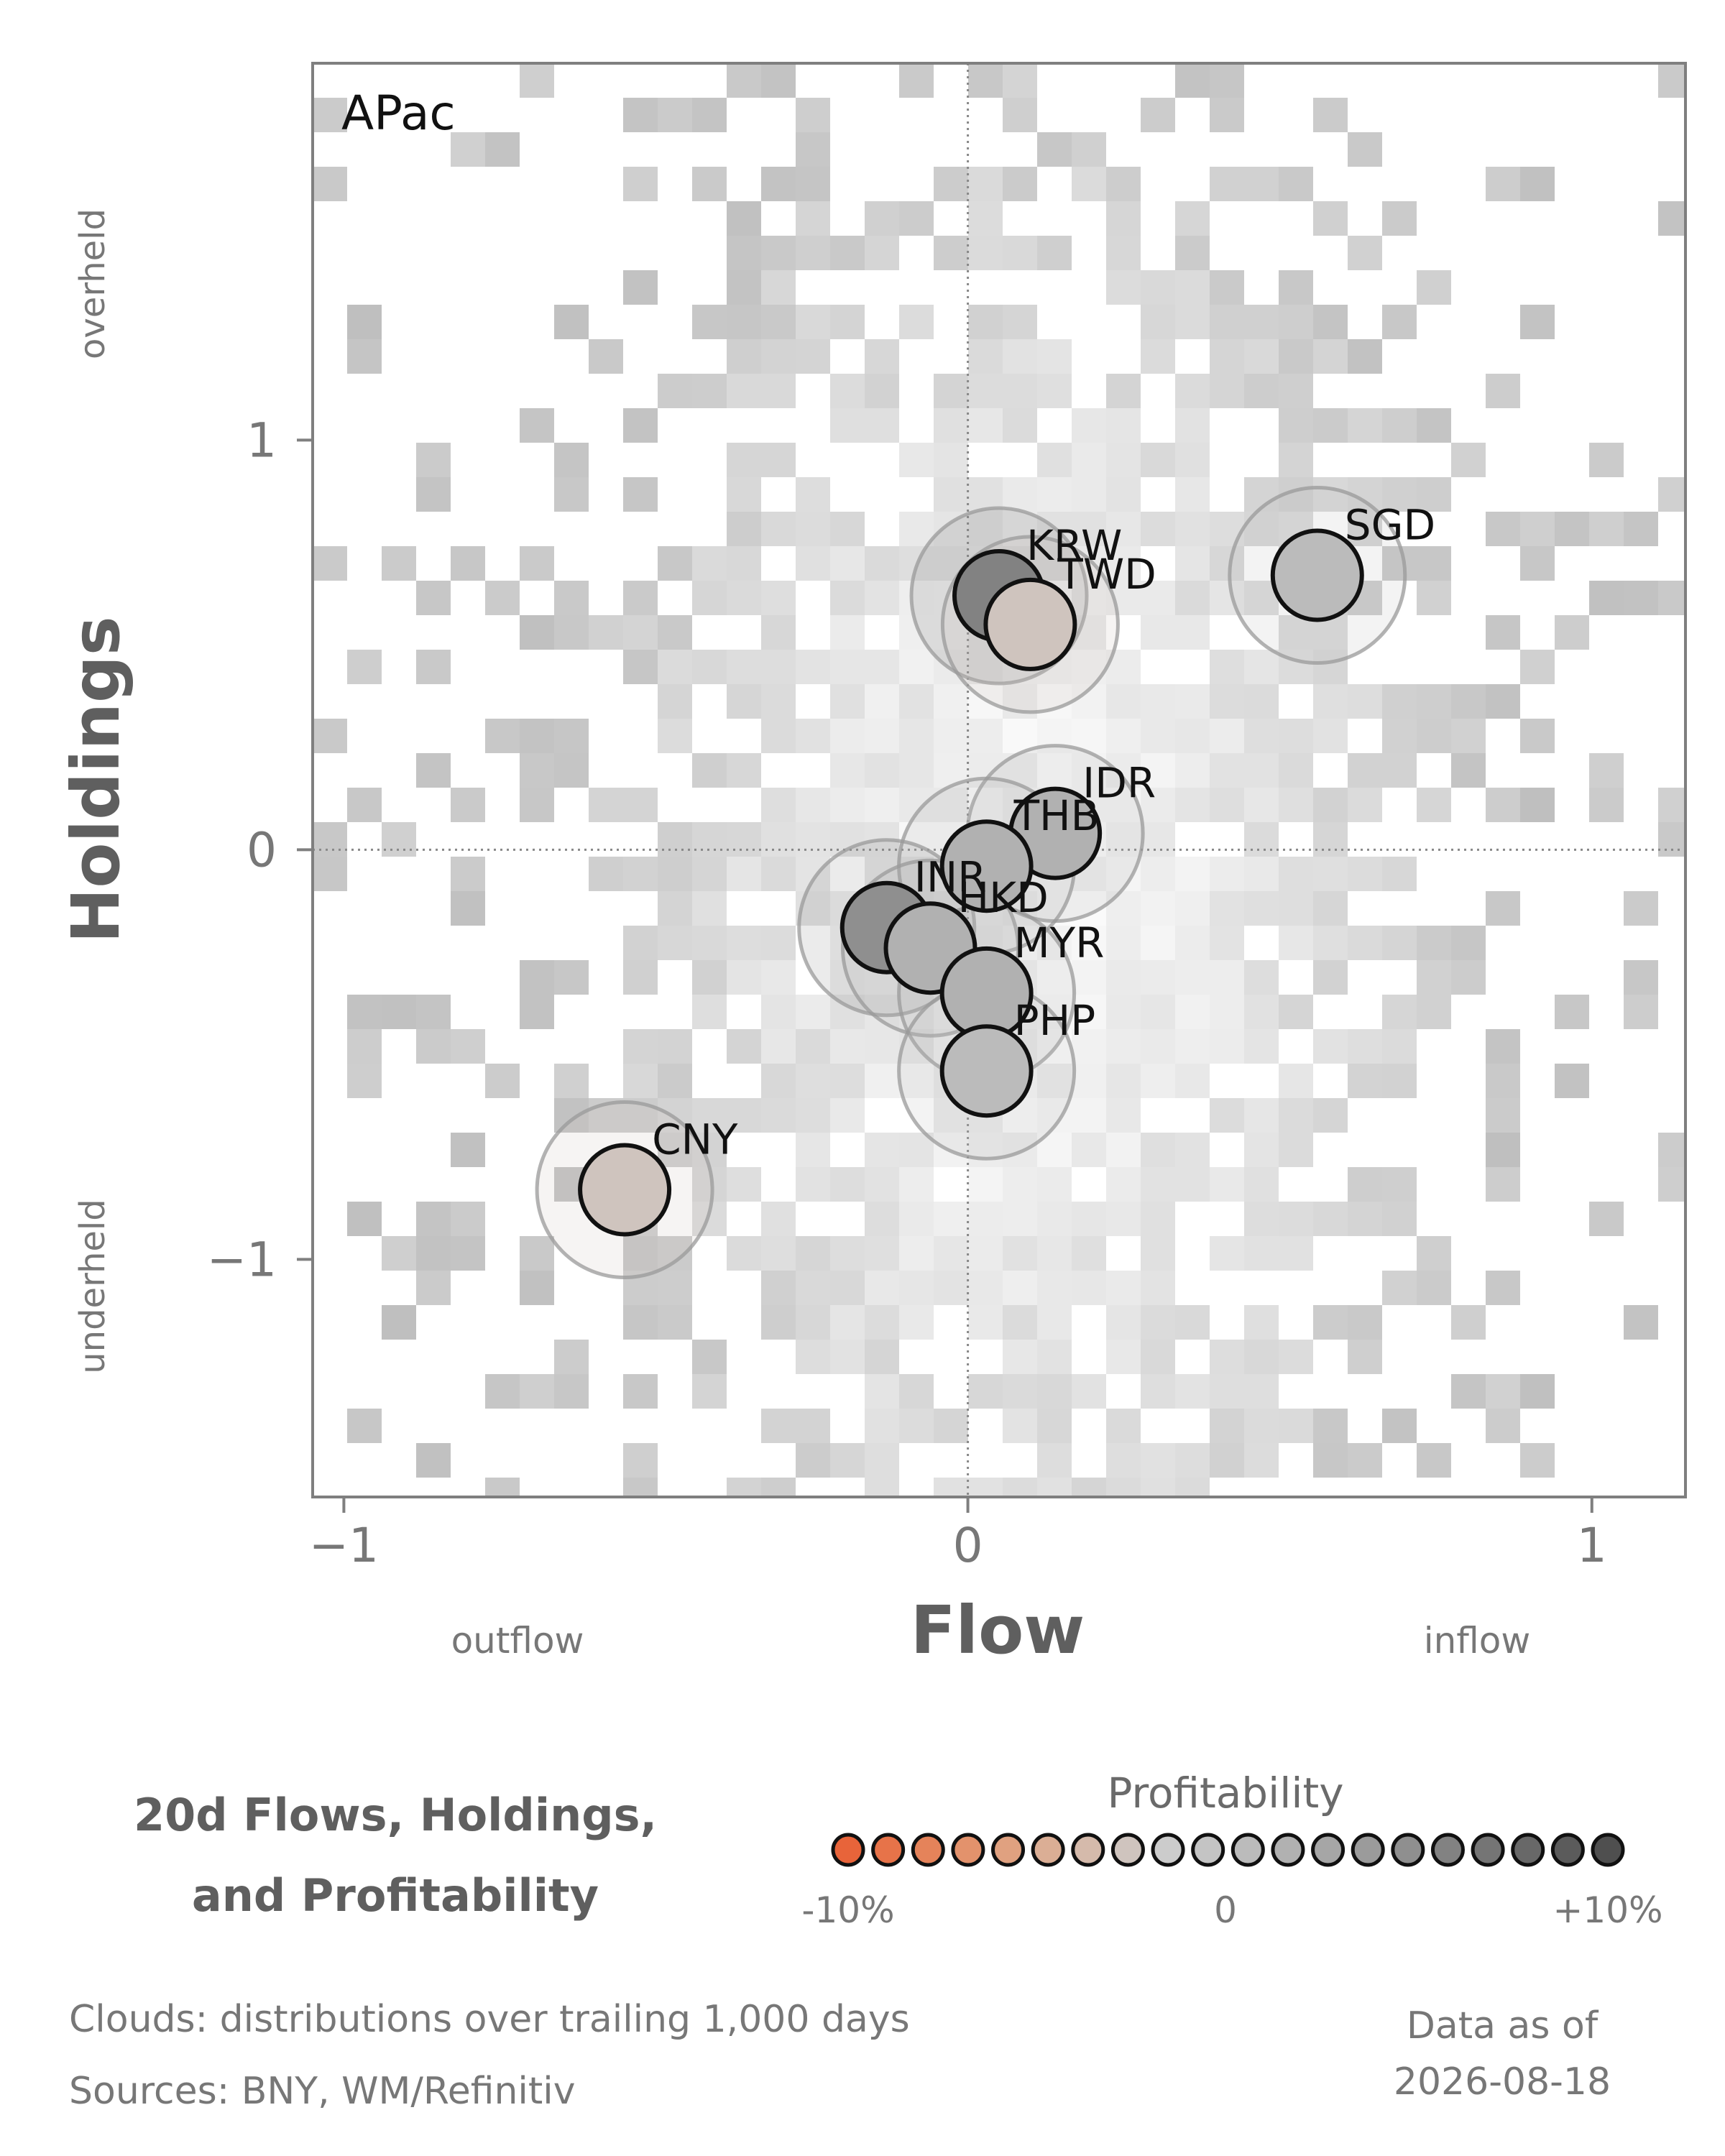 The width and height of the screenshot is (1725, 2156). I want to click on x-low-label: outflow, so click(517, 1641).